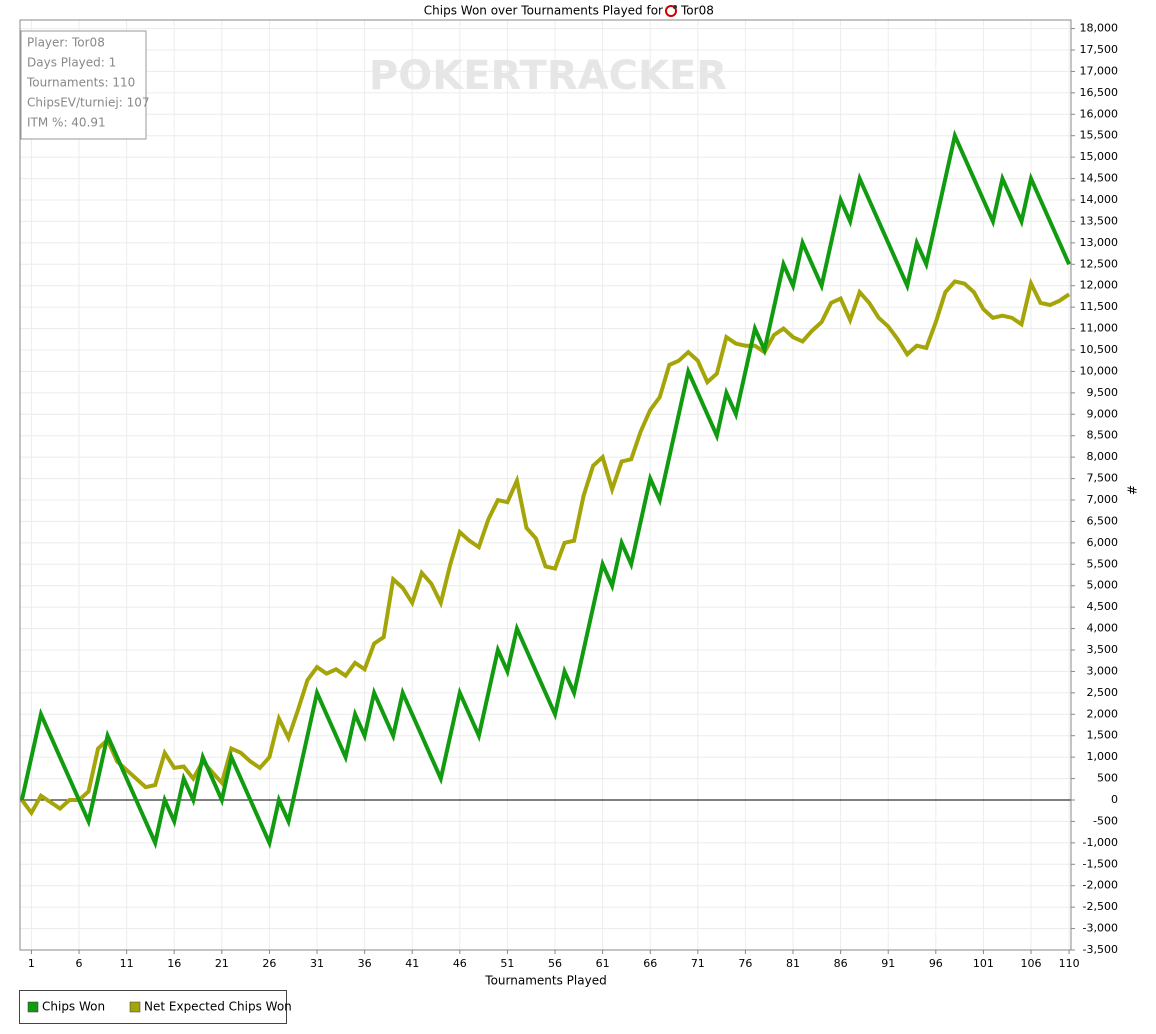 The width and height of the screenshot is (1156, 1034). I want to click on y-tick-label: 10,500, so click(1099, 349).